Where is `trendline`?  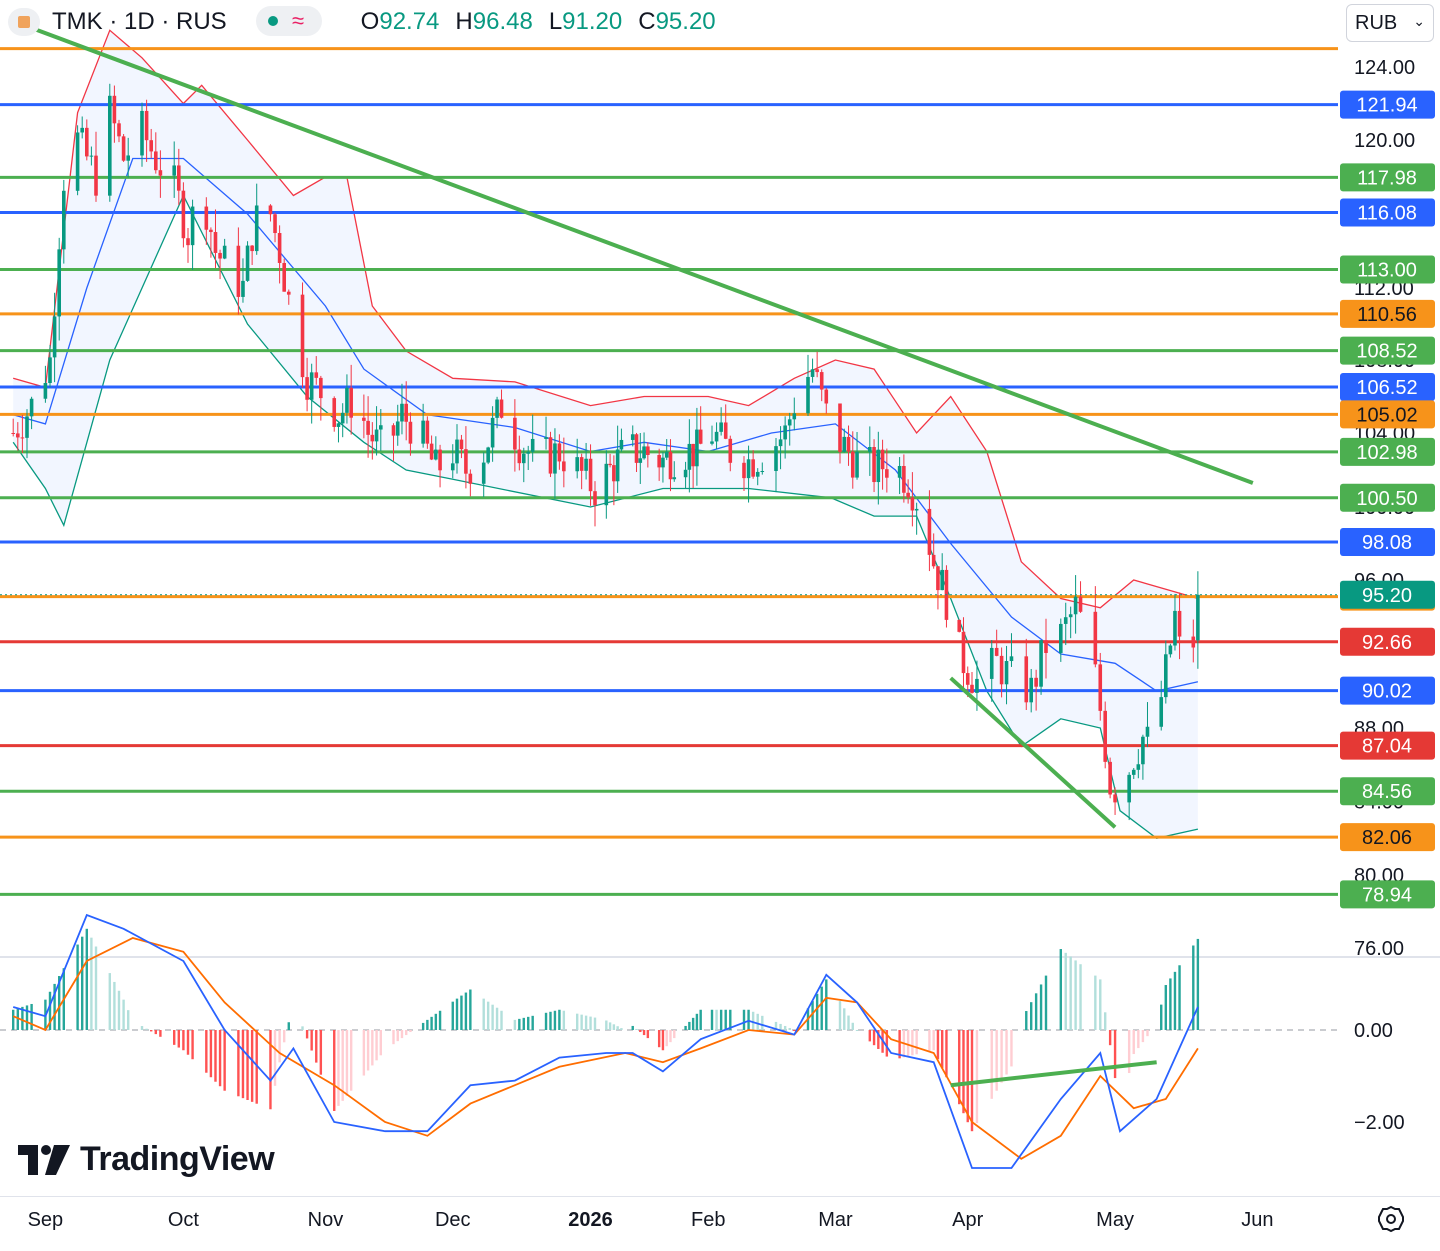
trendline is located at coordinates (1033, 752).